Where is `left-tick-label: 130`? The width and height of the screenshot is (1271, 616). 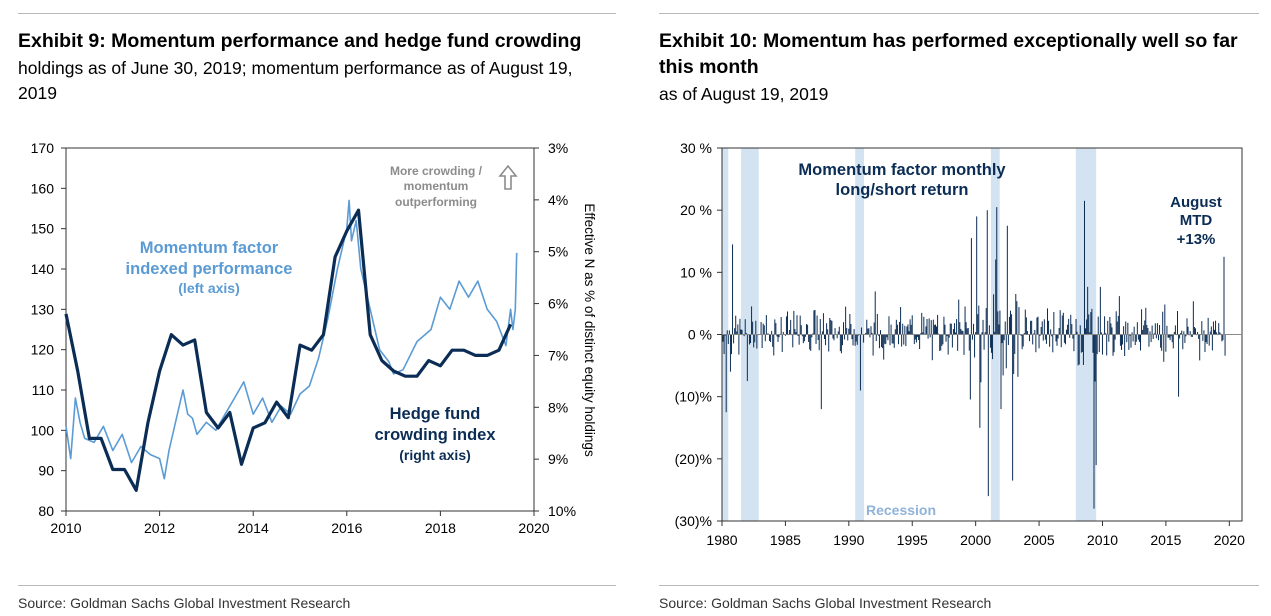
left-tick-label: 130 is located at coordinates (43, 309).